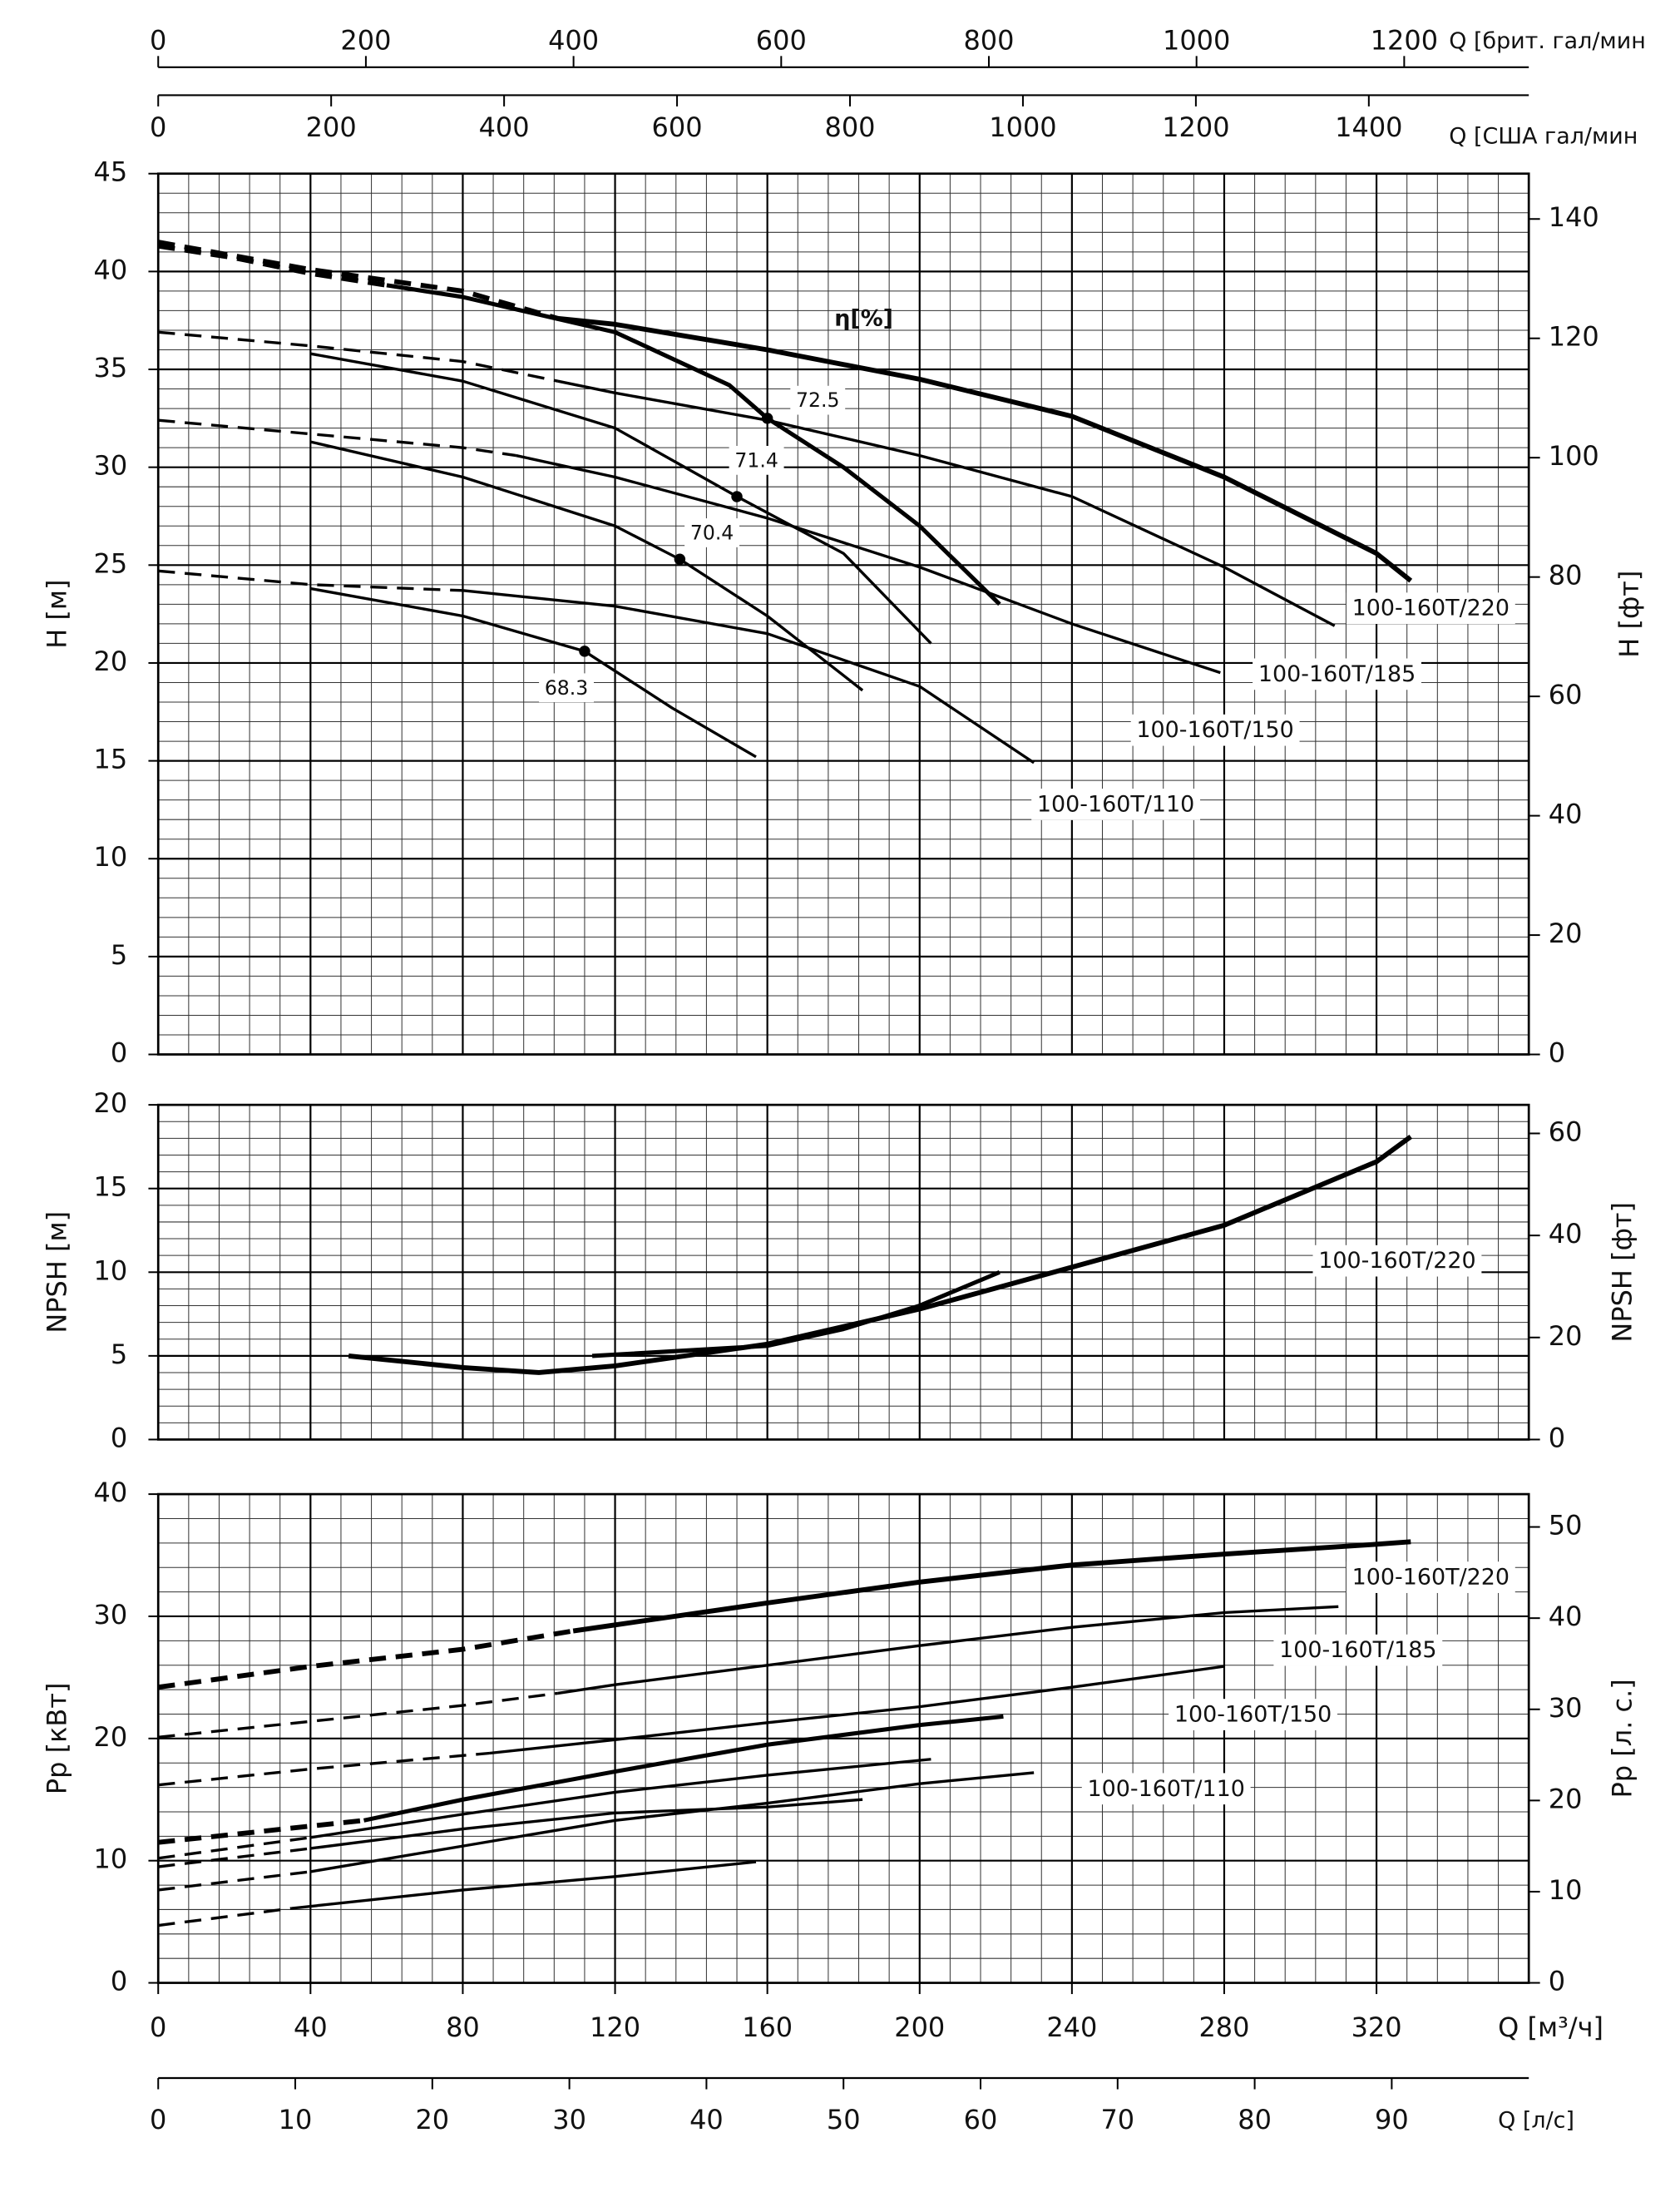 This screenshot has width=1680, height=2202. What do you see at coordinates (57, 1272) in the screenshot?
I see `y-axis-label: NPSH [м]` at bounding box center [57, 1272].